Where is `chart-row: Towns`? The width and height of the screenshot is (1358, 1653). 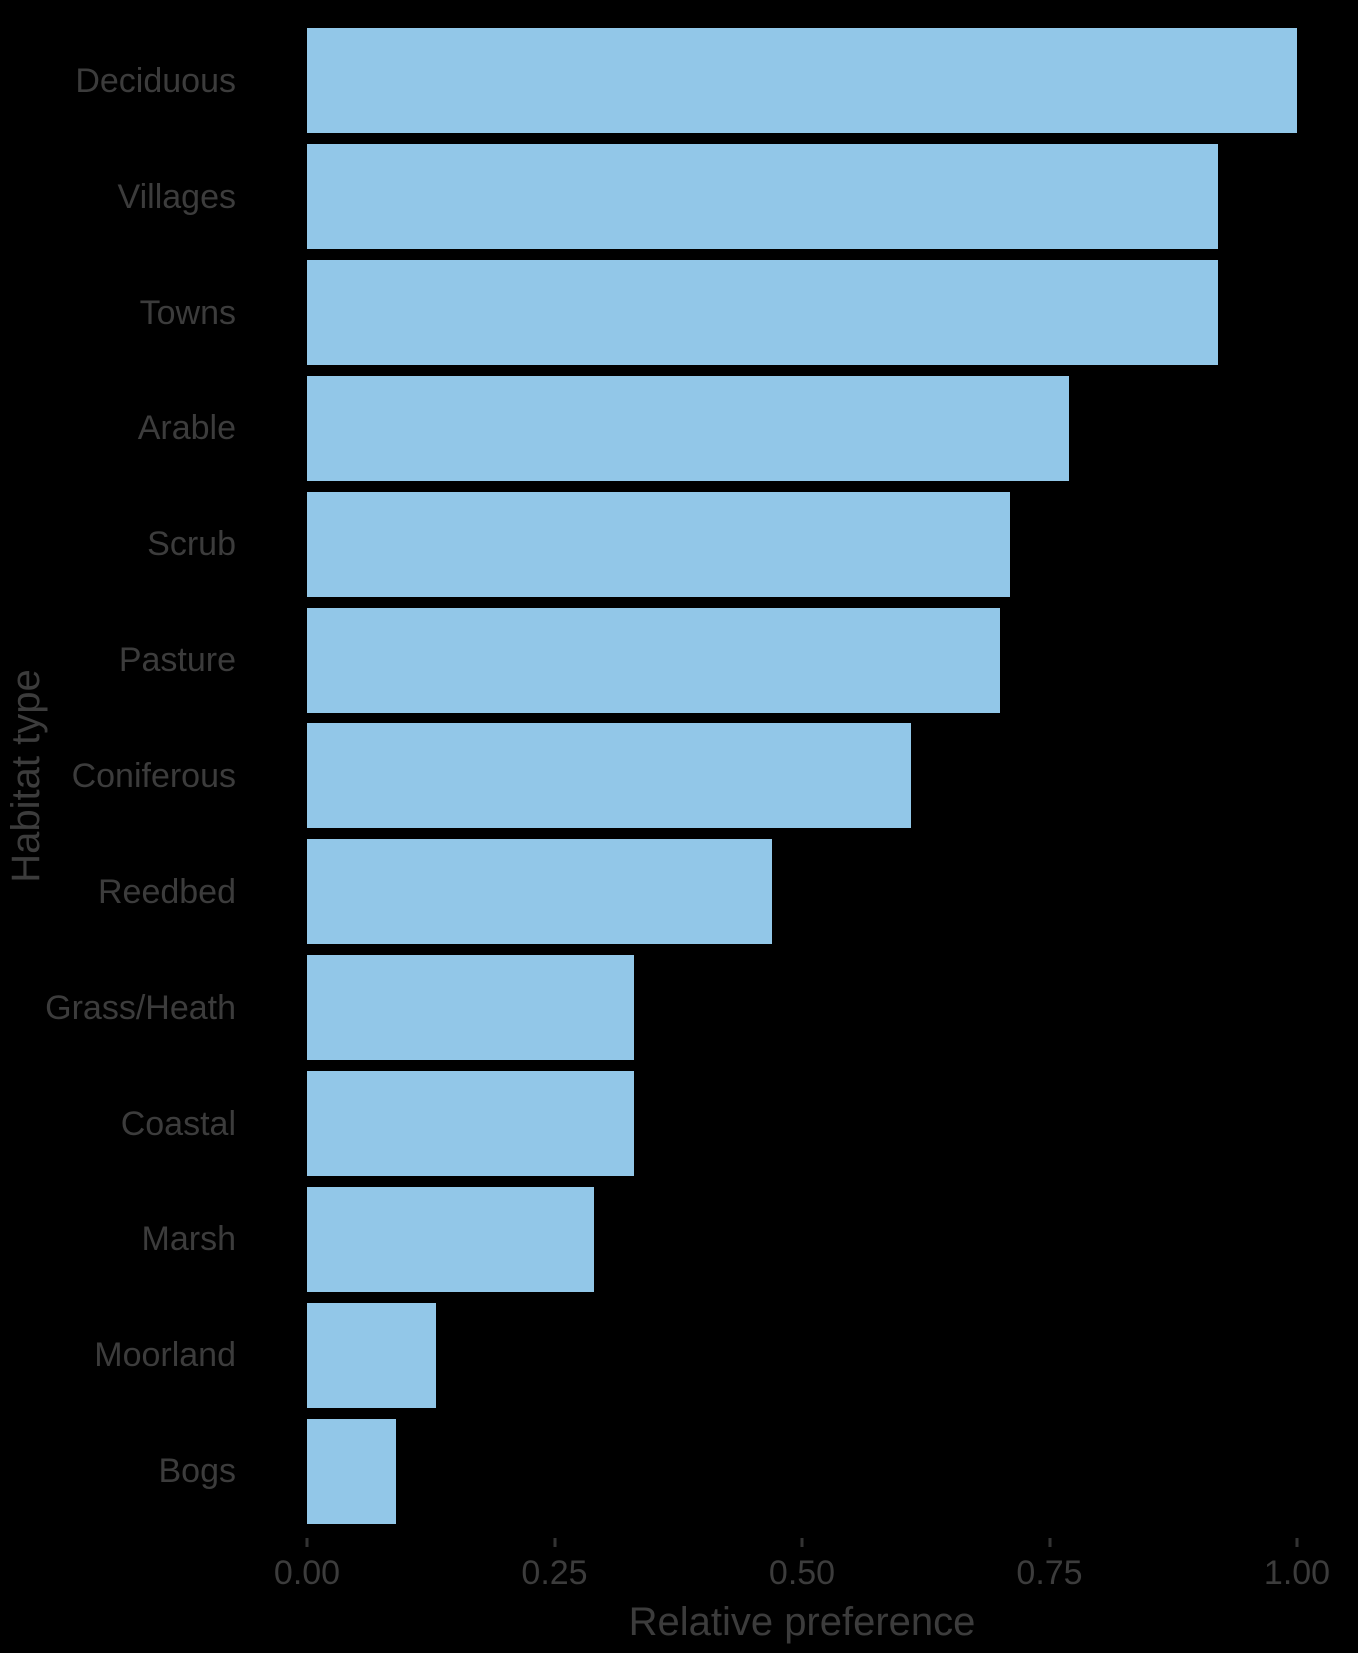 chart-row: Towns is located at coordinates (679, 313).